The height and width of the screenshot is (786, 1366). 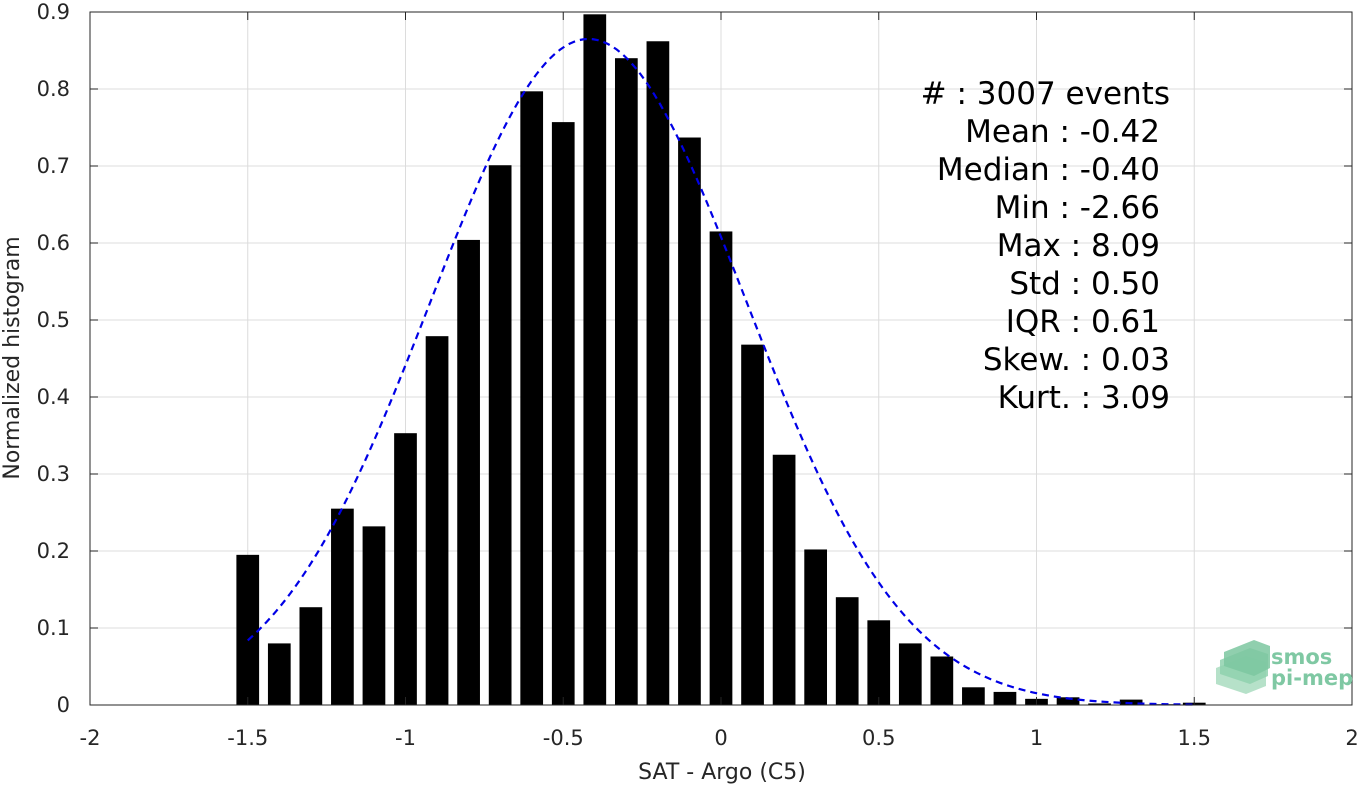 What do you see at coordinates (1084, 398) in the screenshot?
I see `stats-kurt: Kurt. : 3.09` at bounding box center [1084, 398].